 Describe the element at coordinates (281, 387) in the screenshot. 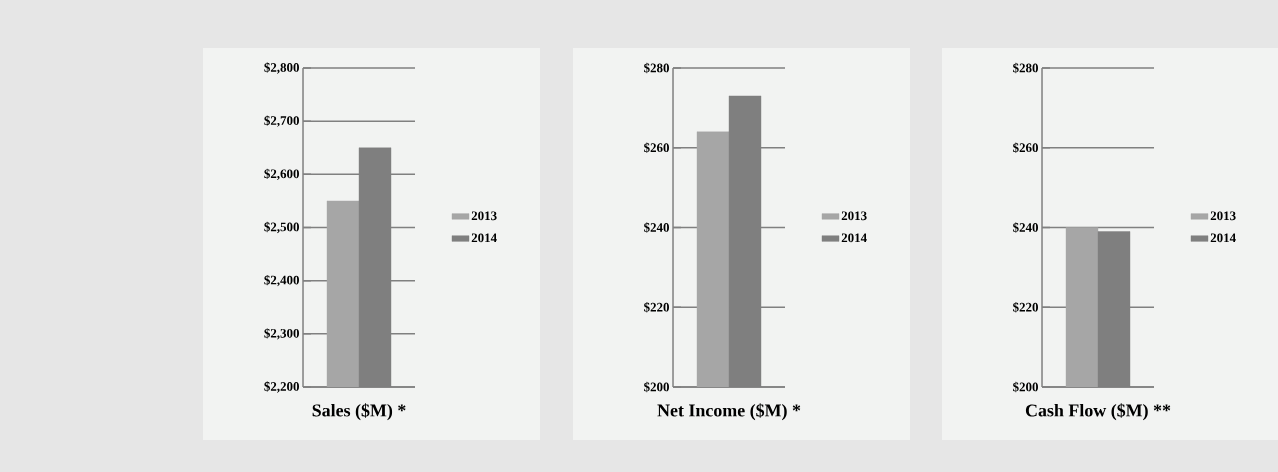

I see `y-tick-label: $2,200` at that location.